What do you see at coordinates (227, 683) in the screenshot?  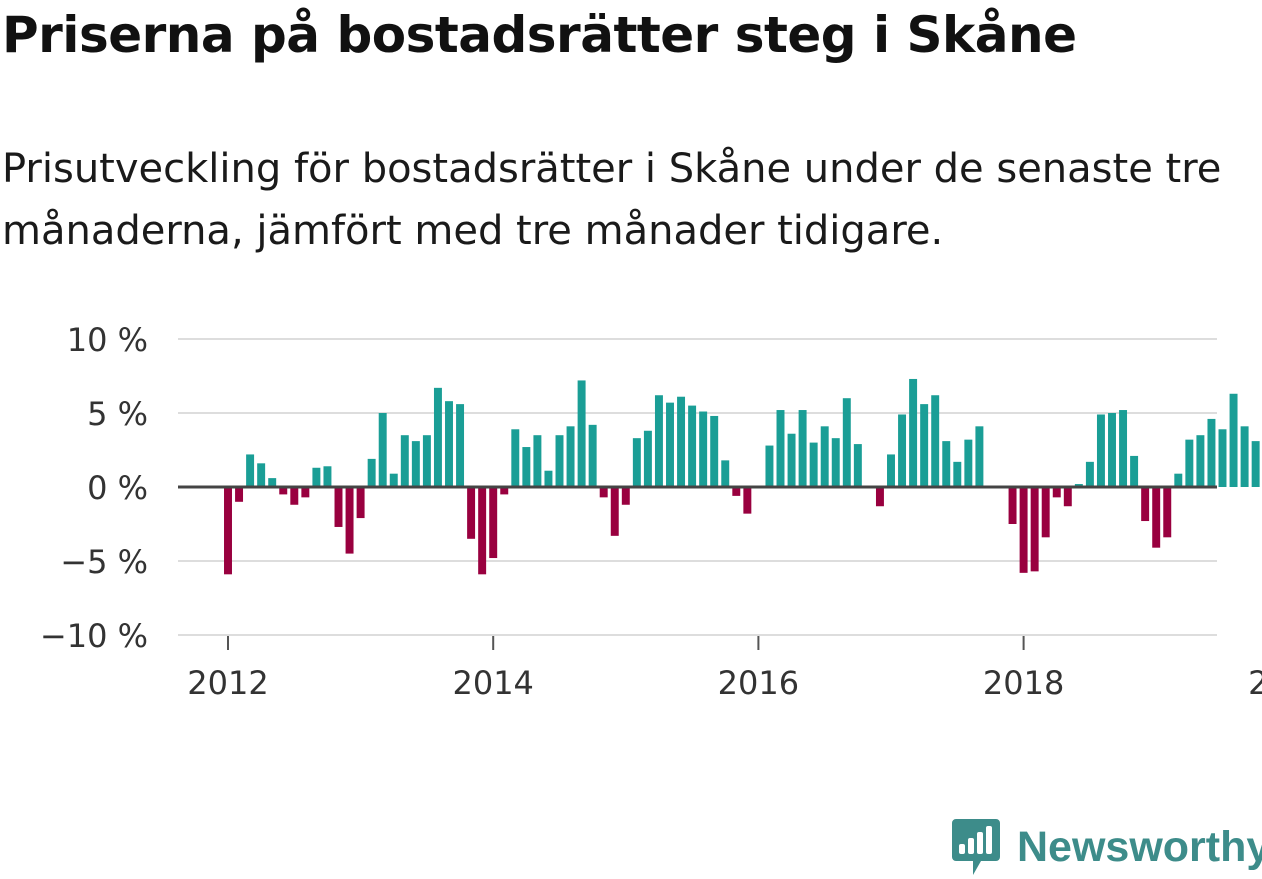 I see `x-tick-label: 2012` at bounding box center [227, 683].